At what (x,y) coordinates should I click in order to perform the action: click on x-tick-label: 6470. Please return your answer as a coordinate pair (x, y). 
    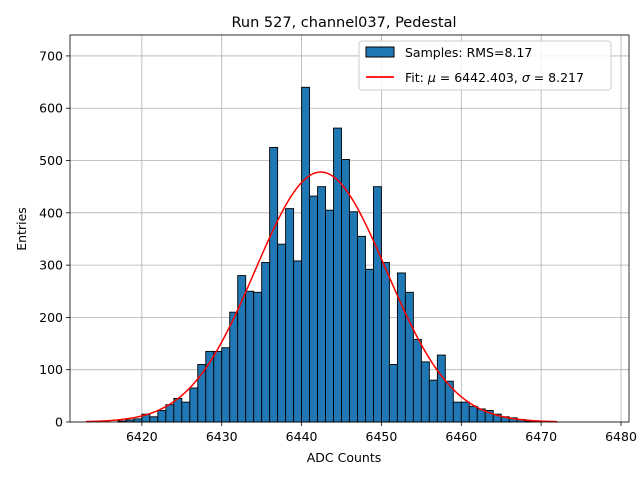
    Looking at the image, I should click on (541, 436).